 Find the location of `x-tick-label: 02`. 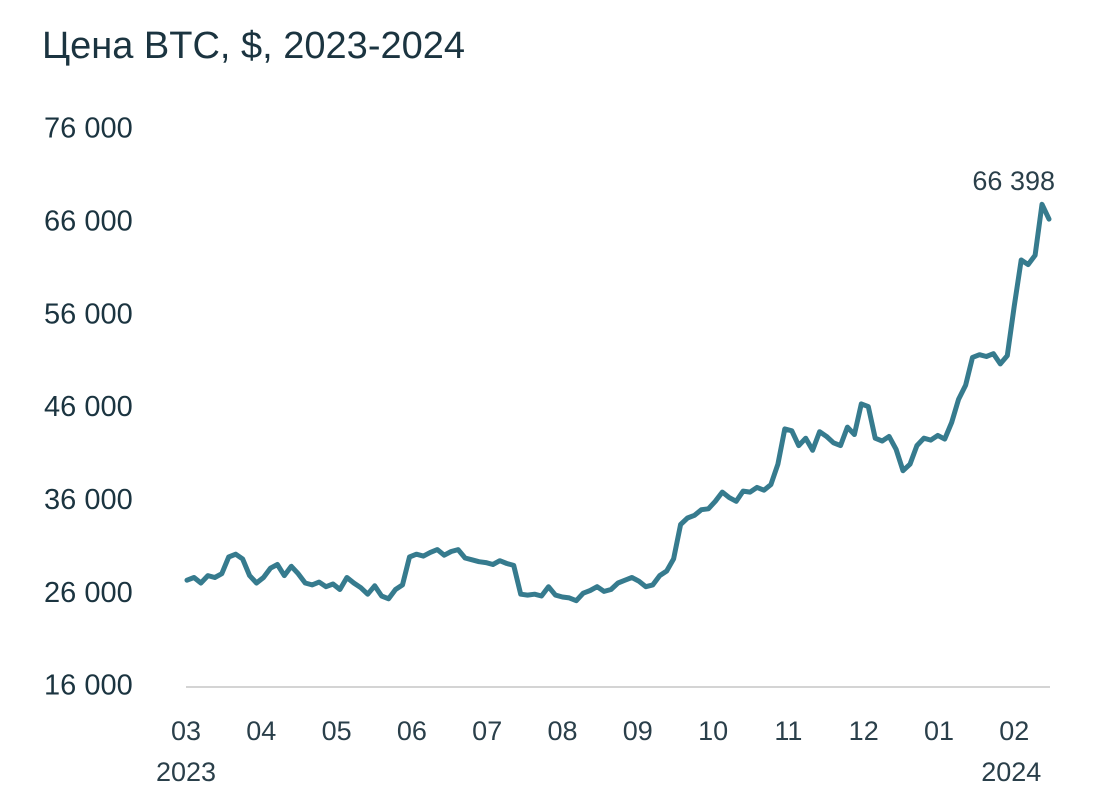

x-tick-label: 02 is located at coordinates (1014, 731).